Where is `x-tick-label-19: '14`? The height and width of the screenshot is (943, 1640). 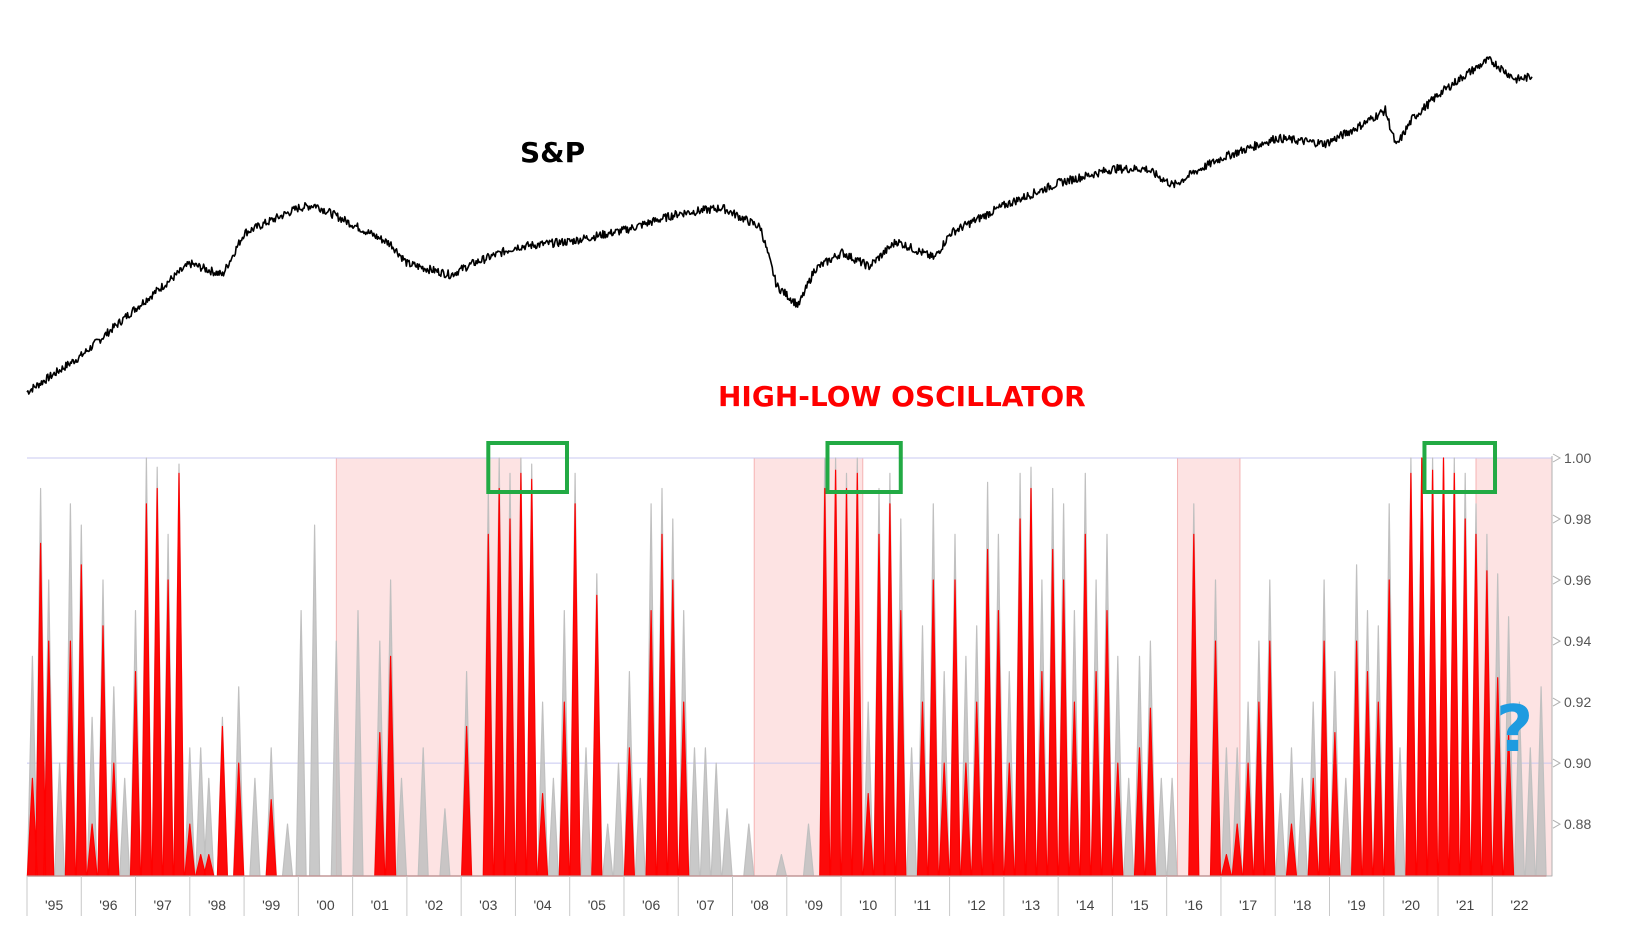
x-tick-label-19: '14 is located at coordinates (1085, 905).